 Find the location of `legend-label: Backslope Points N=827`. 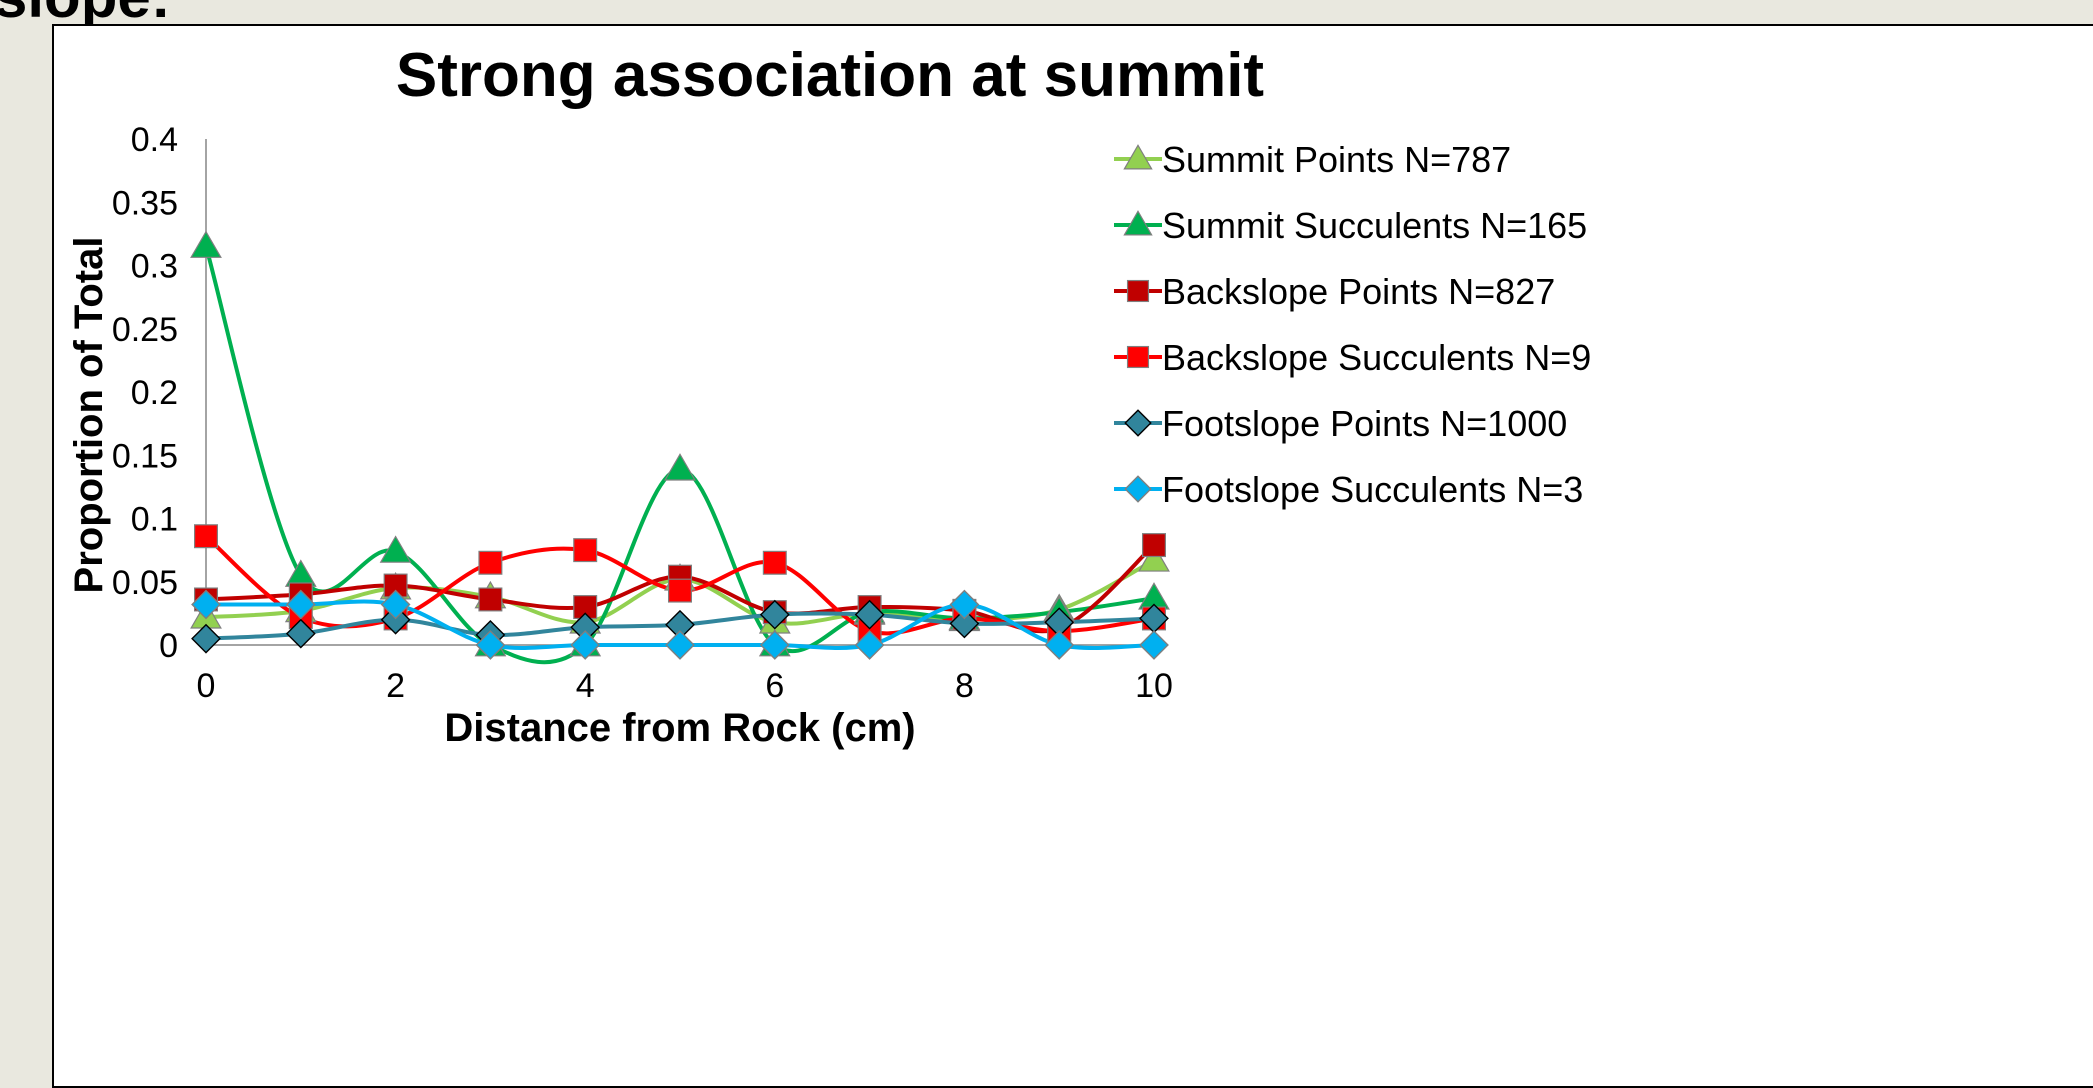

legend-label: Backslope Points N=827 is located at coordinates (1358, 291).